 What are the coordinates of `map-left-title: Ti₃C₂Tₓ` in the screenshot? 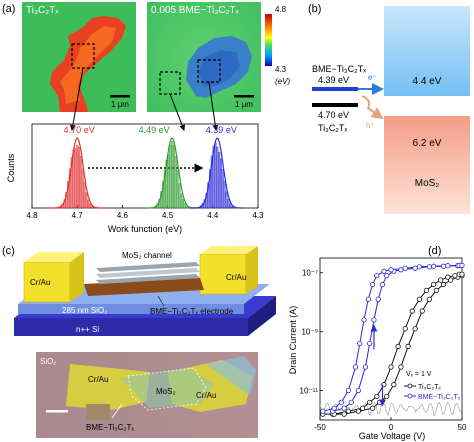 It's located at (42, 10).